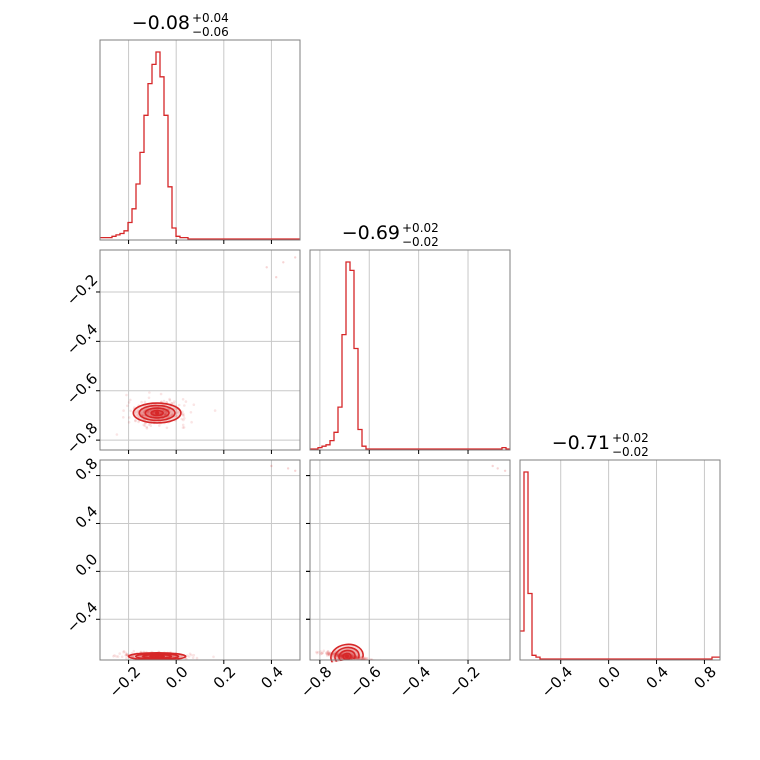 Image resolution: width=760 pixels, height=760 pixels. Describe the element at coordinates (87, 565) in the screenshot. I see `y-tick-label: 0.0` at that location.